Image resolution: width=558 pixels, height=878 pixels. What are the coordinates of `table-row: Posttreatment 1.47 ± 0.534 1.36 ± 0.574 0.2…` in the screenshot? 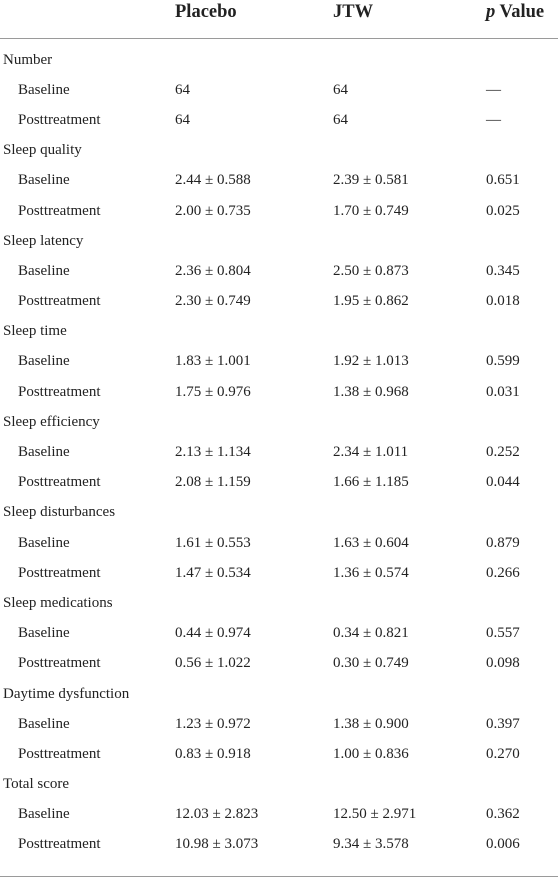 It's located at (279, 573).